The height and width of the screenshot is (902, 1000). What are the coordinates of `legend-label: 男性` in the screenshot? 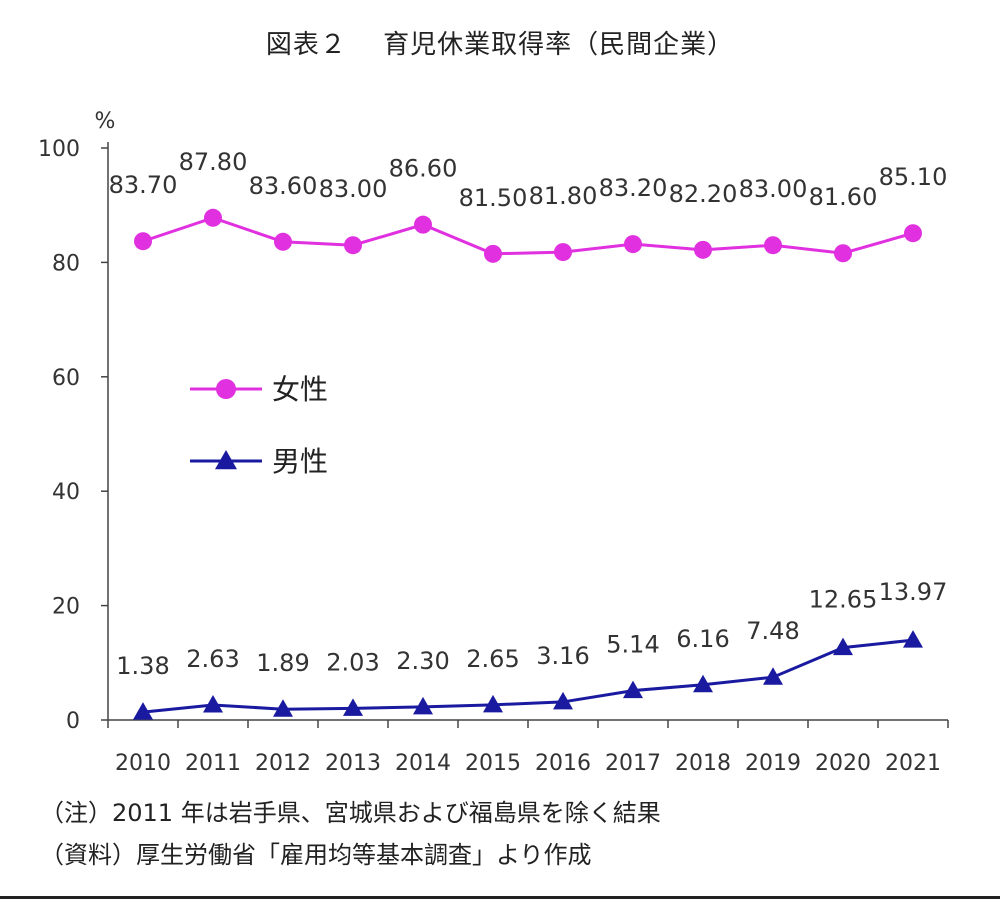 It's located at (300, 461).